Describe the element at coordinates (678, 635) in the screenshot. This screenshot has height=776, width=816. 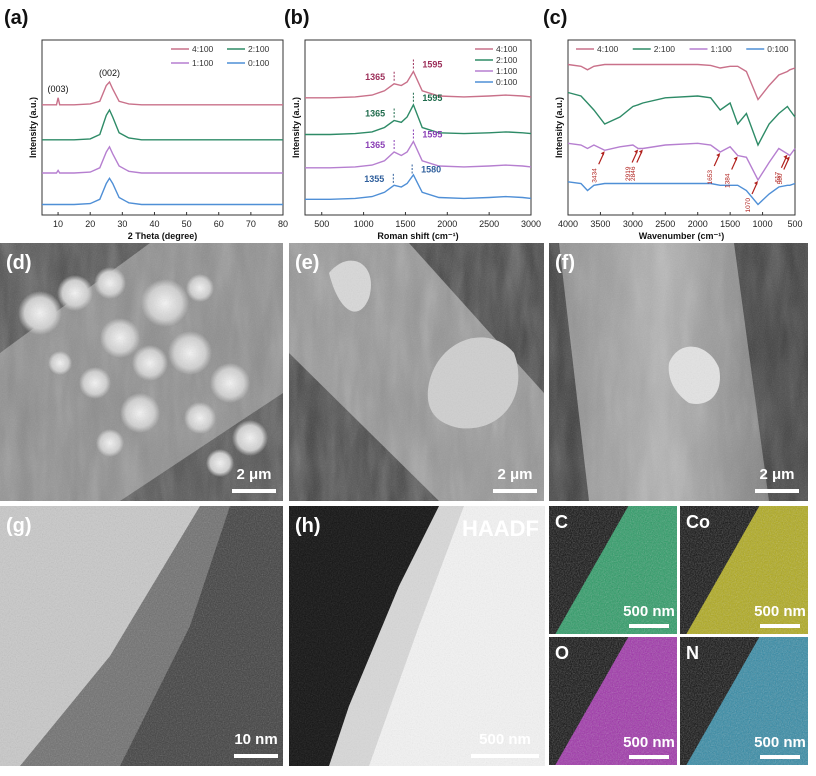
I see `eds-maps: C 500 nm Co 500 nm O 500 nm N 500 nm` at that location.